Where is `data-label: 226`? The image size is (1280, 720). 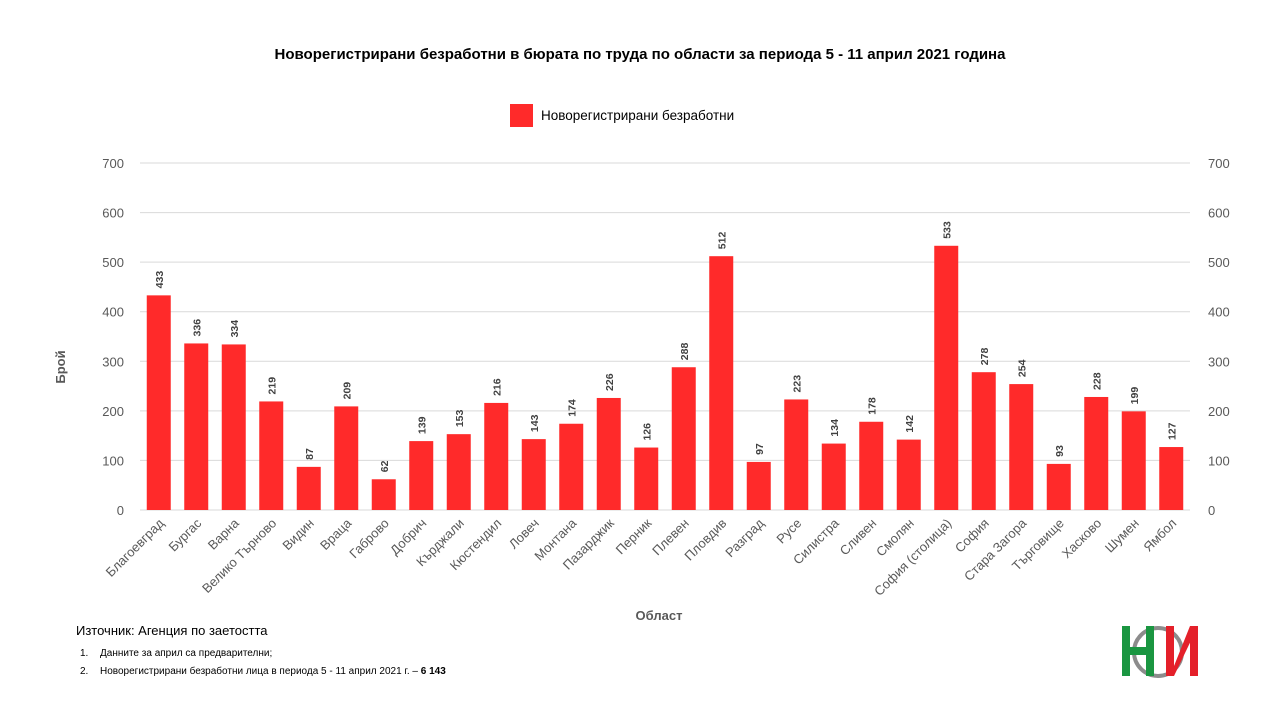 data-label: 226 is located at coordinates (610, 382).